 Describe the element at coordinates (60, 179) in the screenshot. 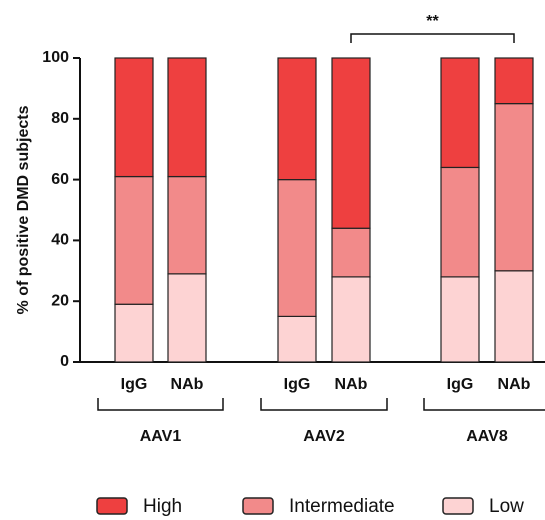

I see `y-tick-label: 60` at that location.